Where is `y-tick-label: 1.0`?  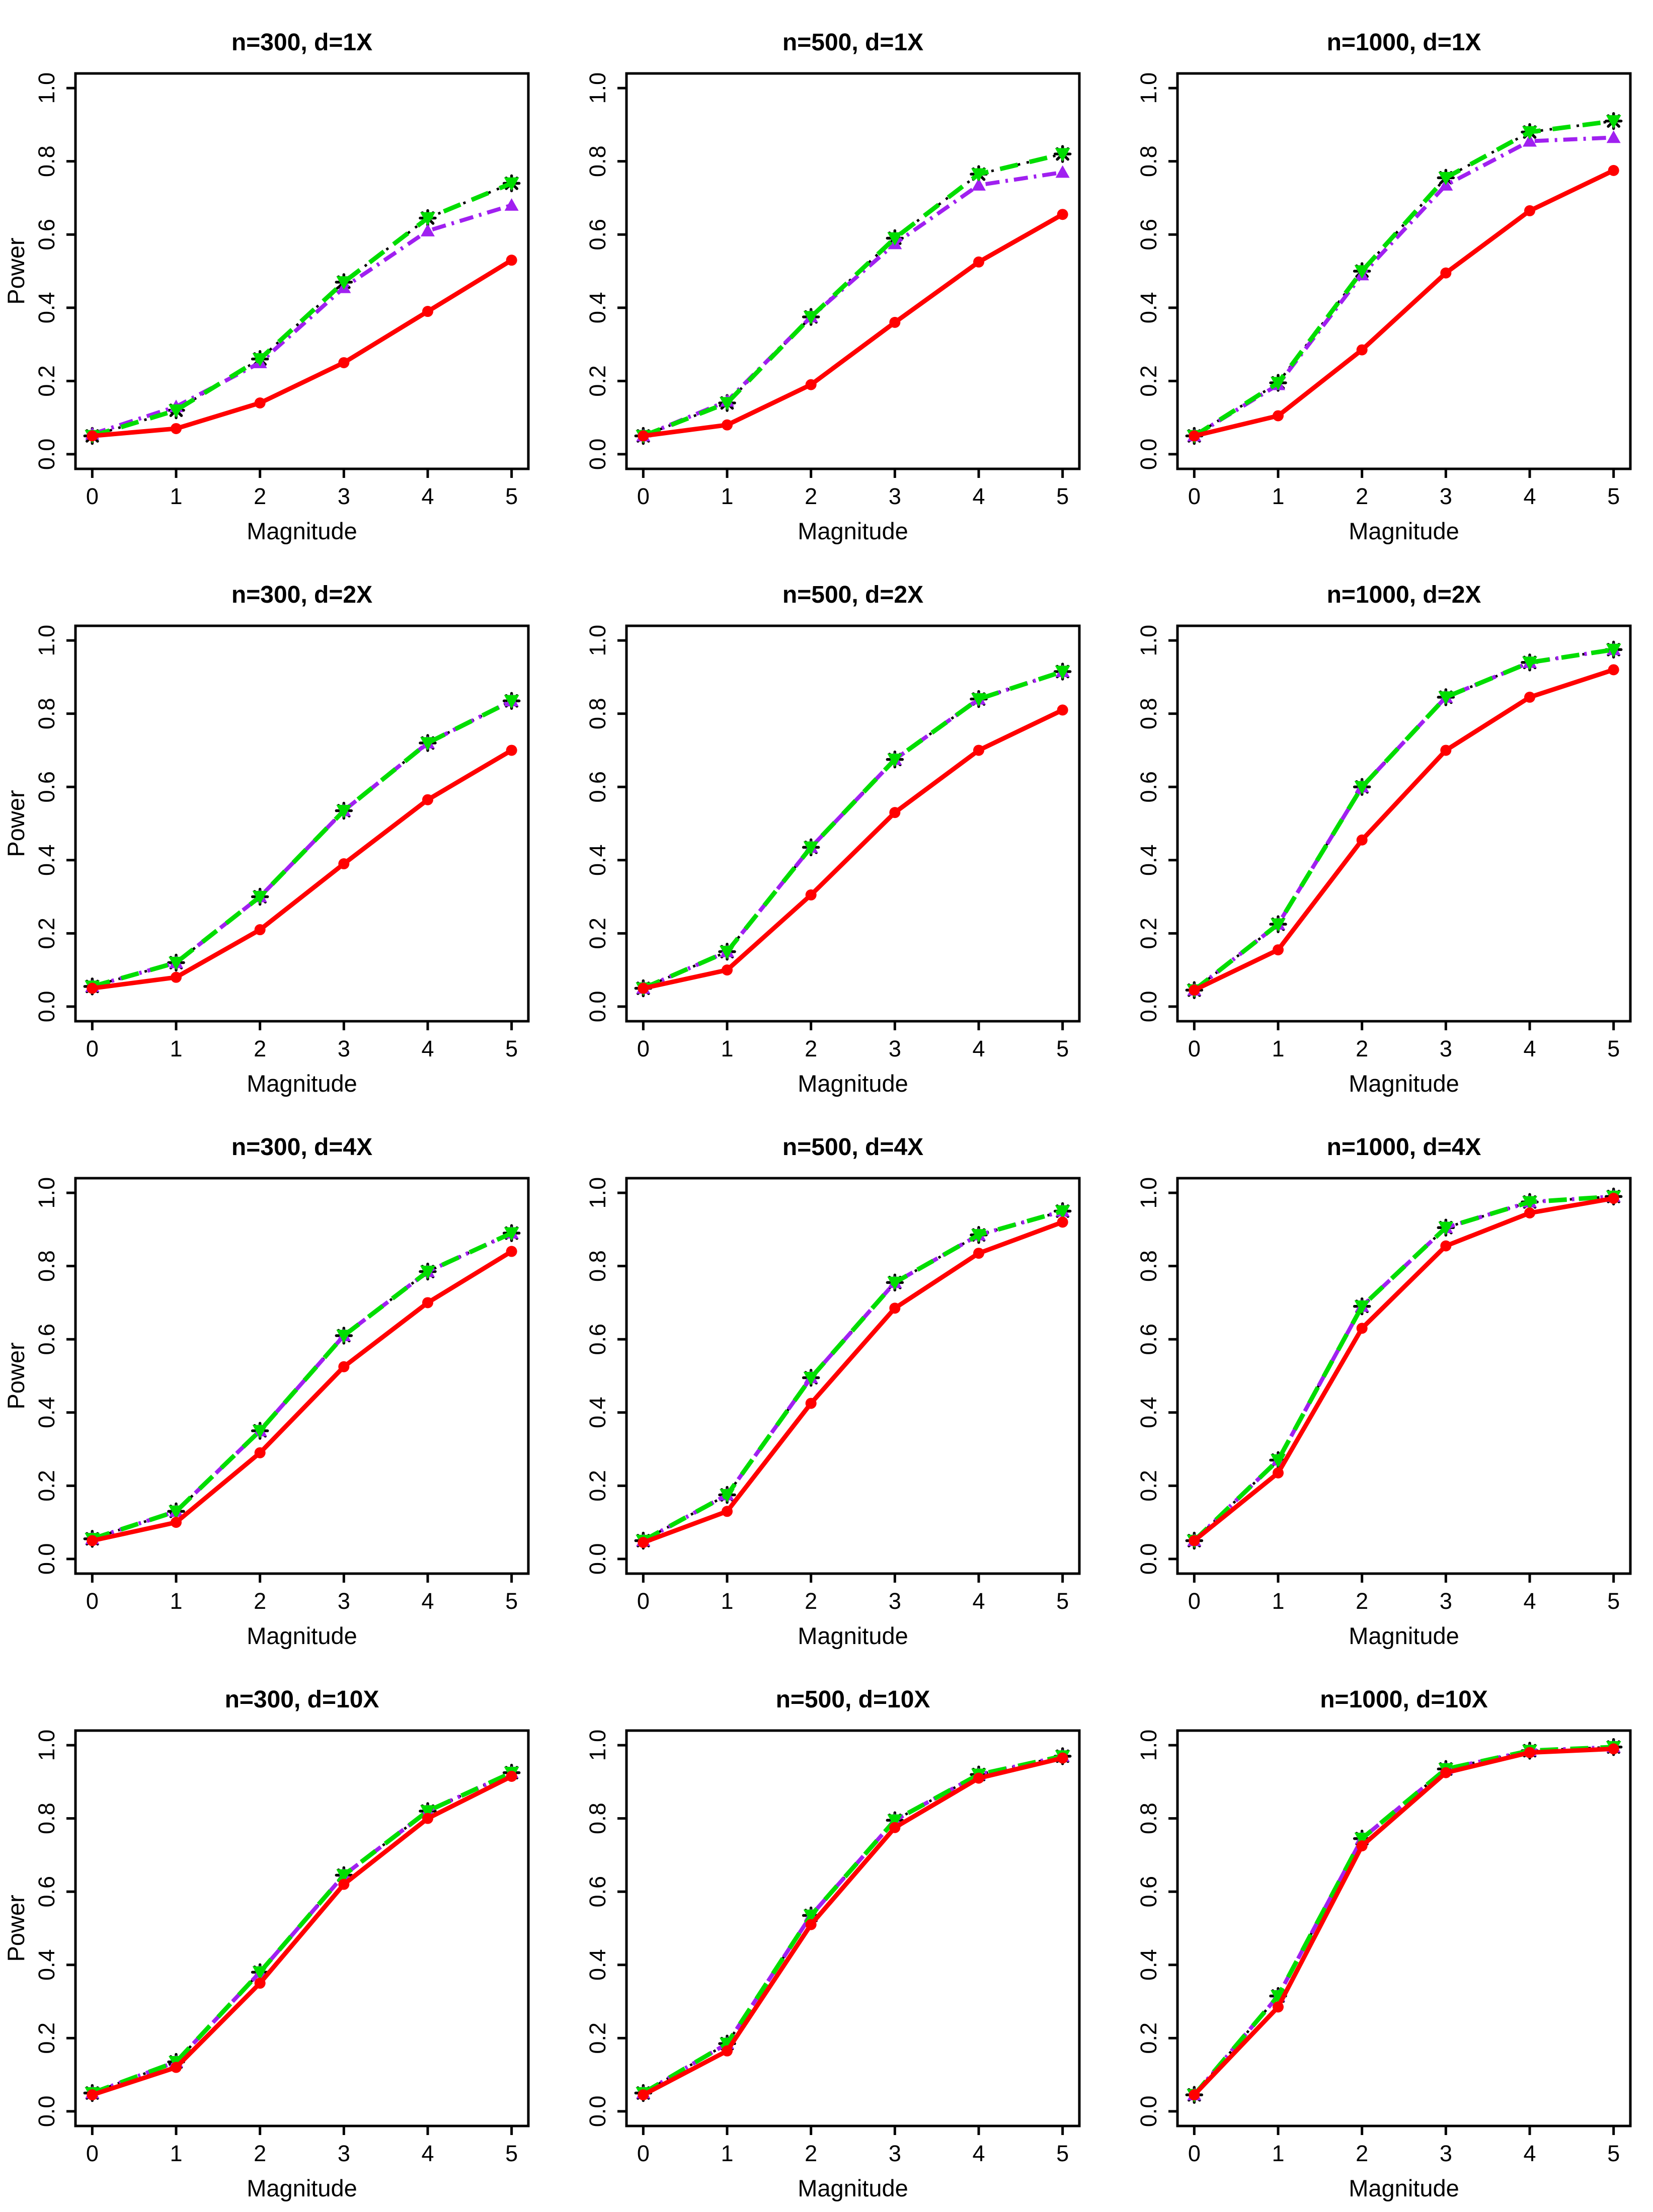
y-tick-label: 1.0 is located at coordinates (597, 88).